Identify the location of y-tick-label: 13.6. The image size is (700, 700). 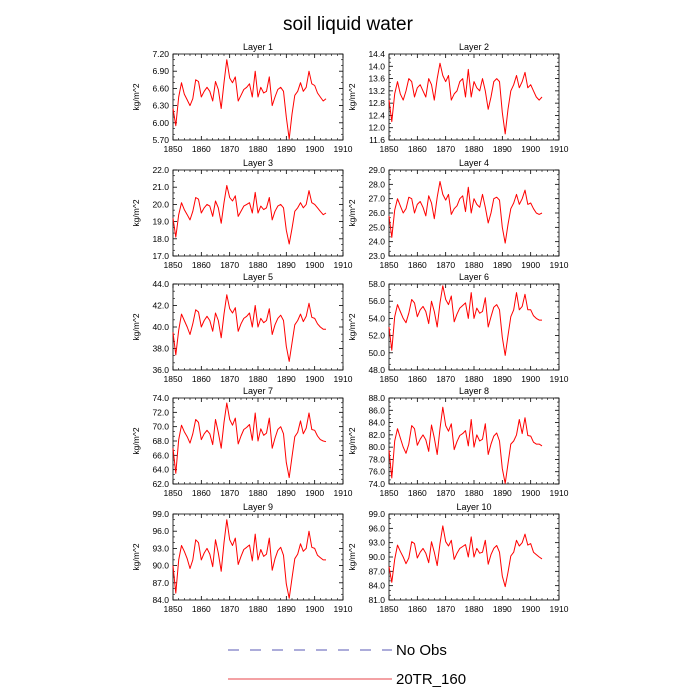
(376, 79).